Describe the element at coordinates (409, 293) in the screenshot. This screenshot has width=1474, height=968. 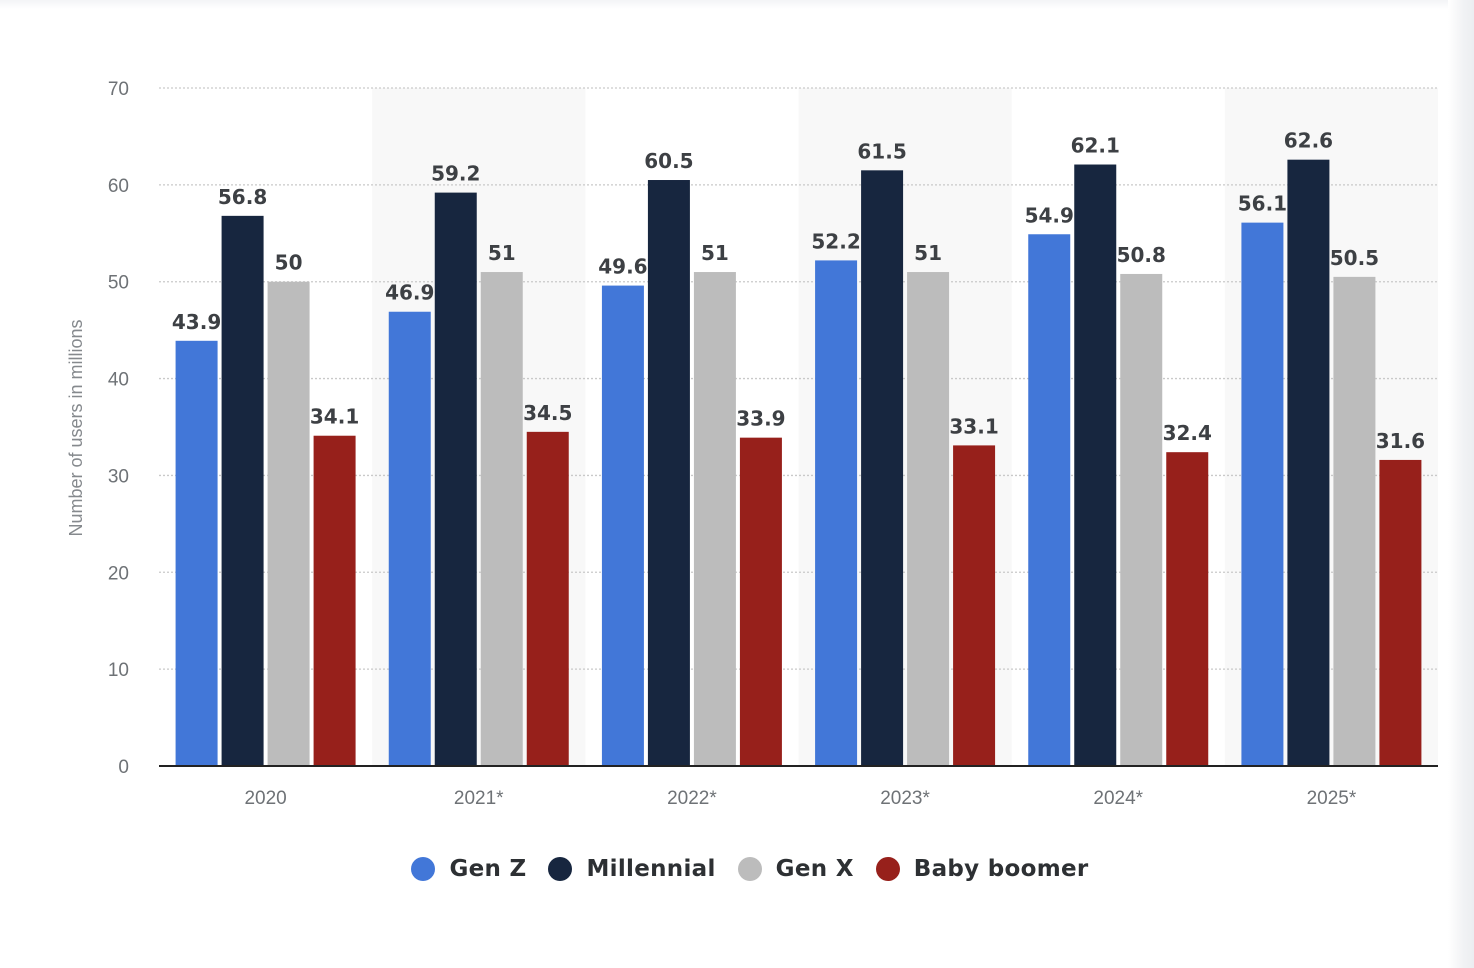
I see `bar-value-label: 46.9` at that location.